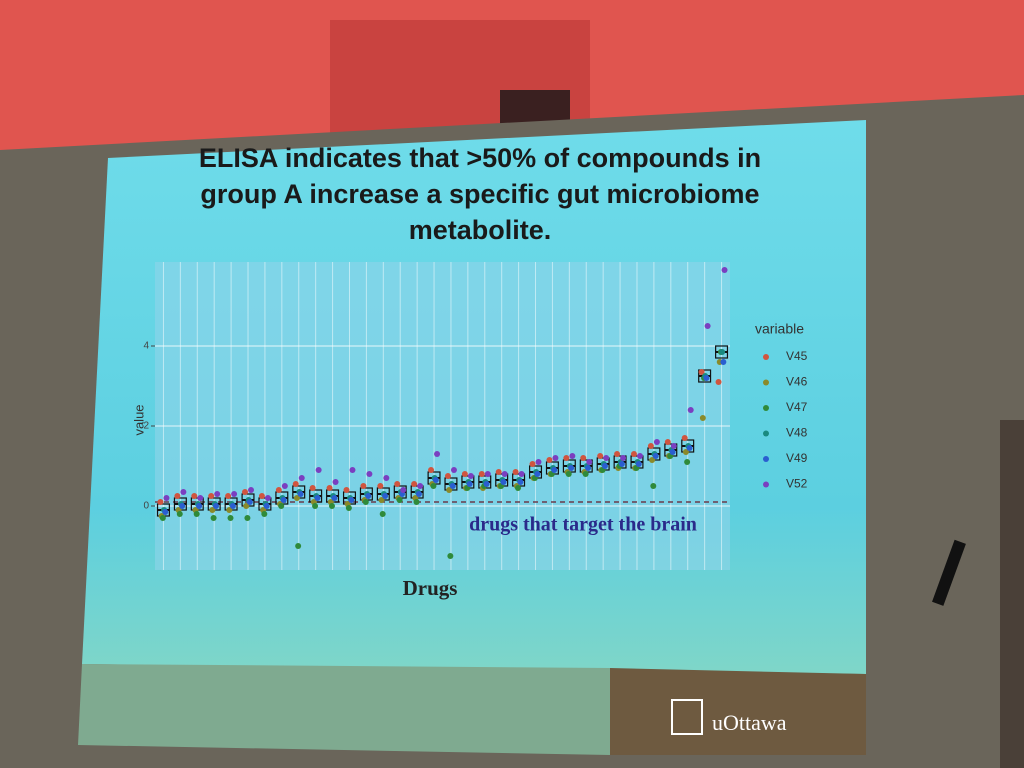 The height and width of the screenshot is (768, 1024). What do you see at coordinates (1012, 594) in the screenshot?
I see `presenter` at bounding box center [1012, 594].